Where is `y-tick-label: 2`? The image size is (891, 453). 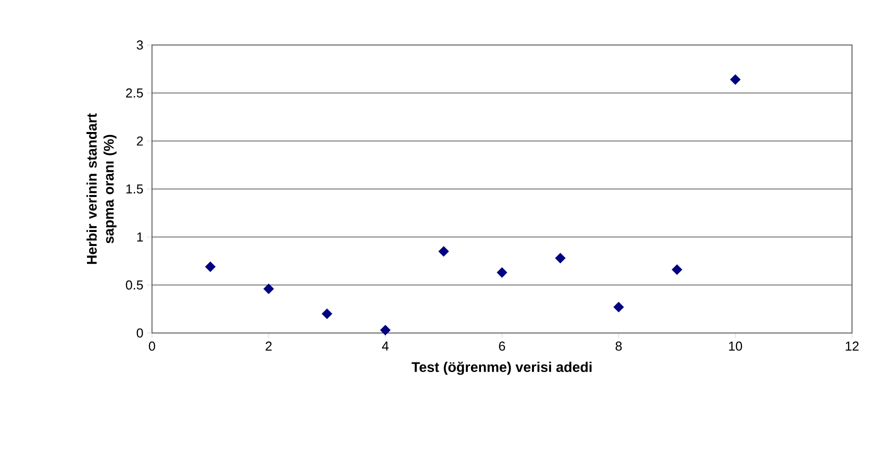
y-tick-label: 2 is located at coordinates (139, 141).